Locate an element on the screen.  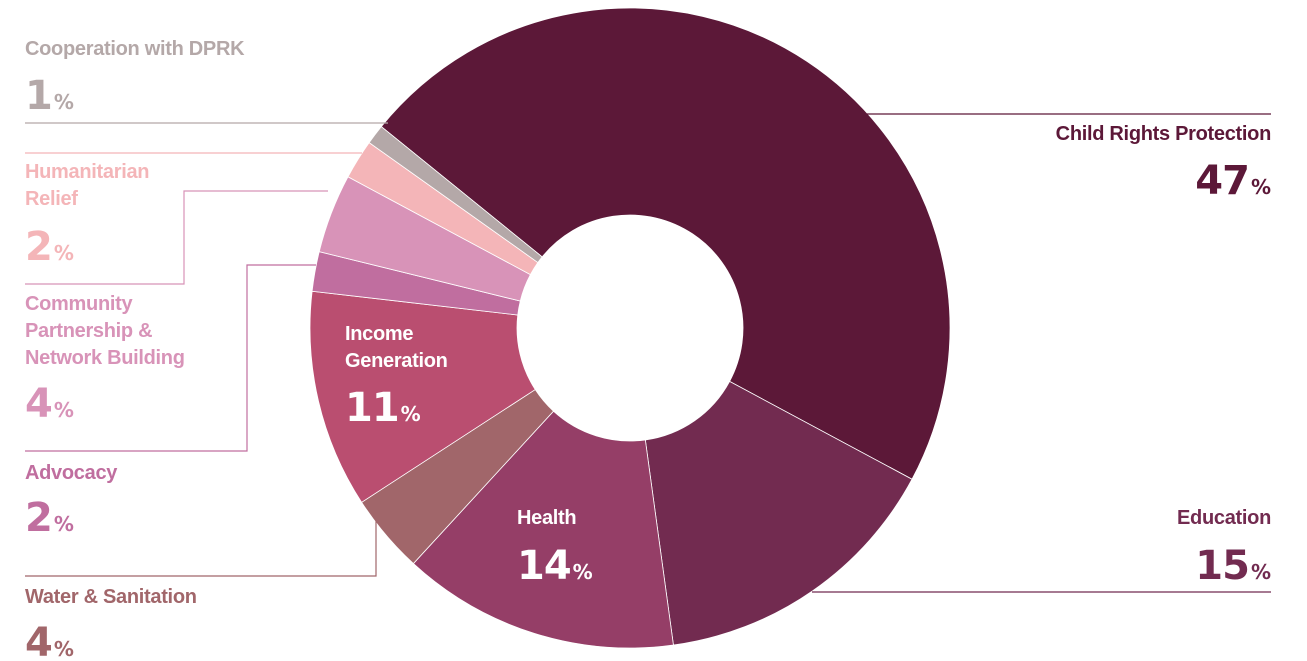
slice-cooperation-with-dprk is located at coordinates (455, 195).